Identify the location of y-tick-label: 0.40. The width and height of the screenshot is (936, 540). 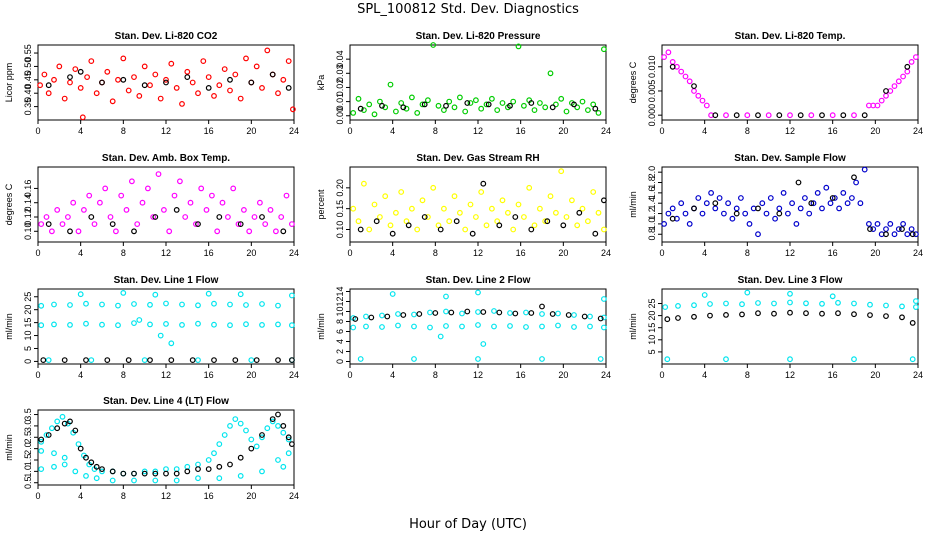
(28, 93).